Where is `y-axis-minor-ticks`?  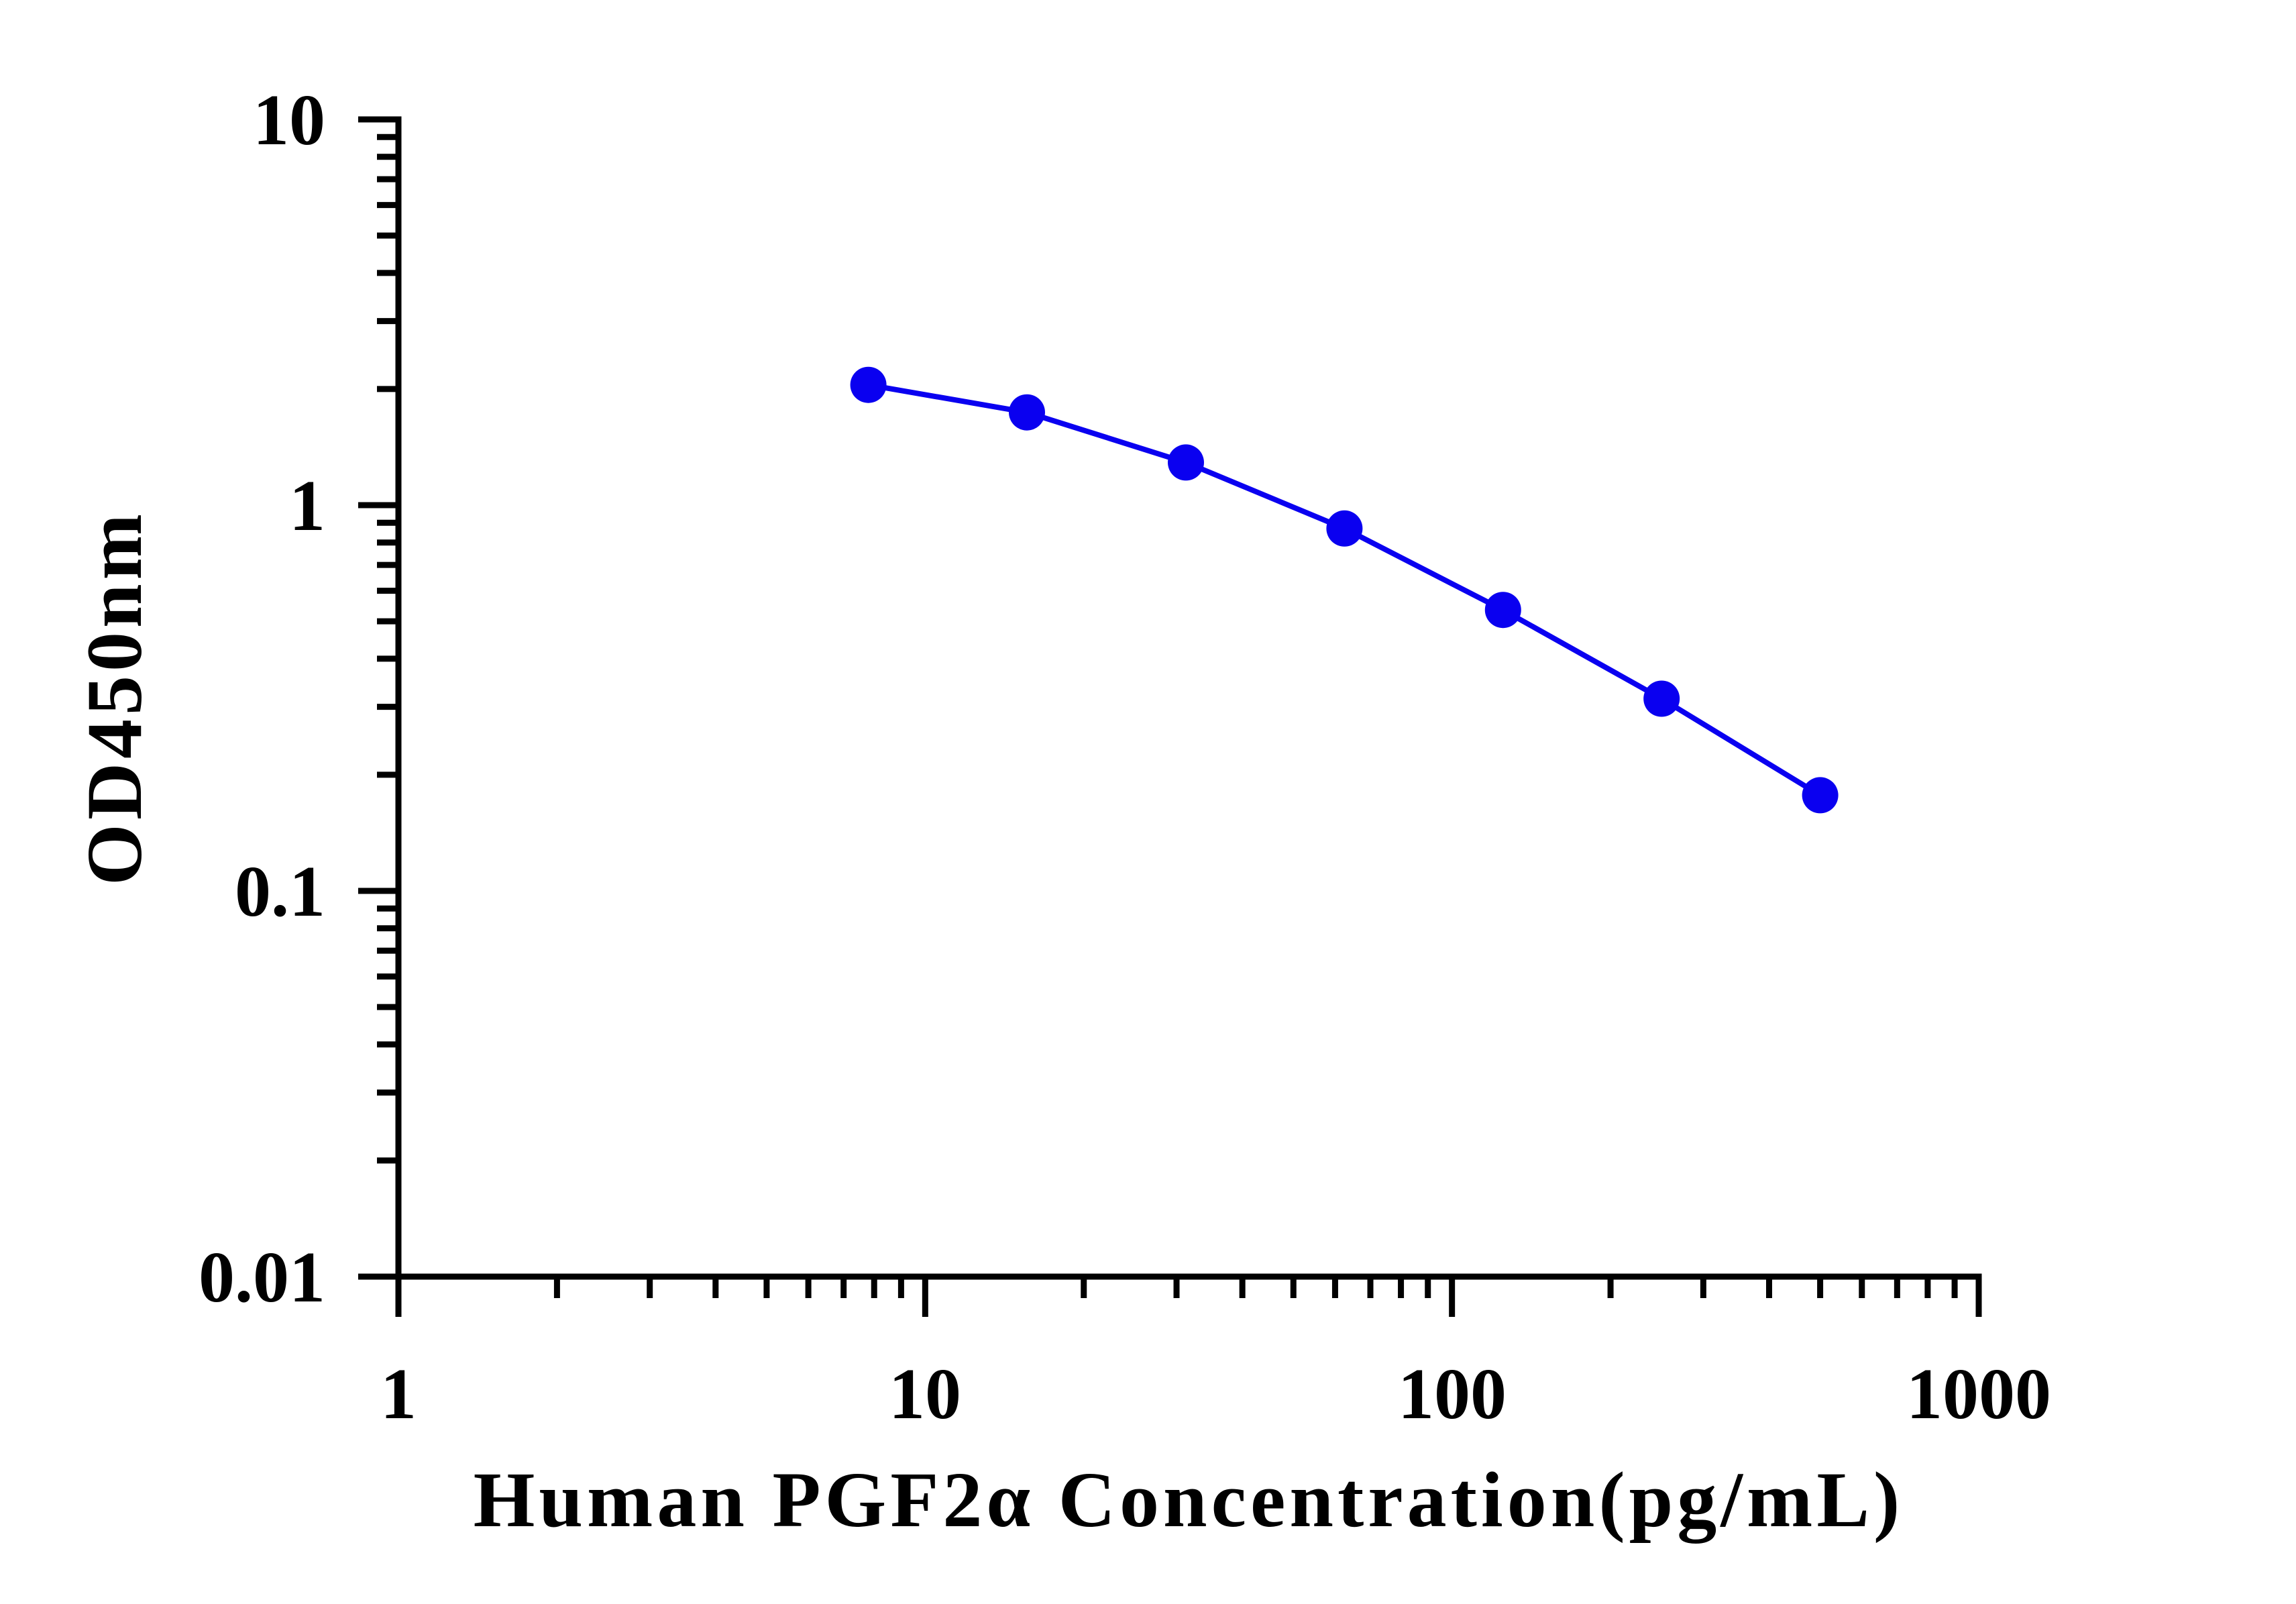
y-axis-minor-ticks is located at coordinates (387, 648).